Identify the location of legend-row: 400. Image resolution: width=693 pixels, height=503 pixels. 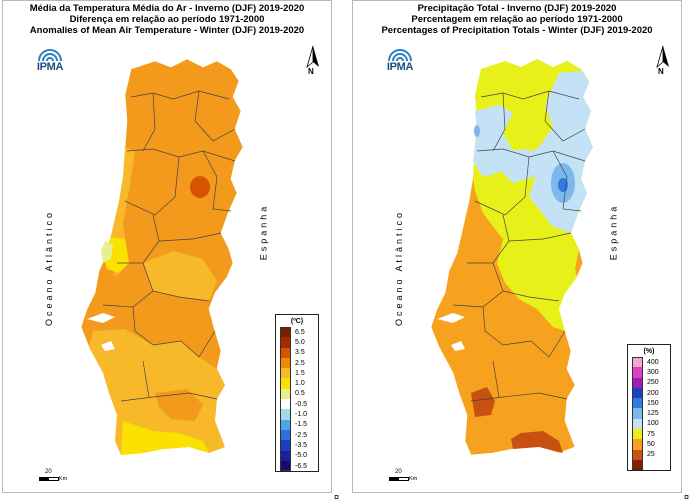
(649, 362).